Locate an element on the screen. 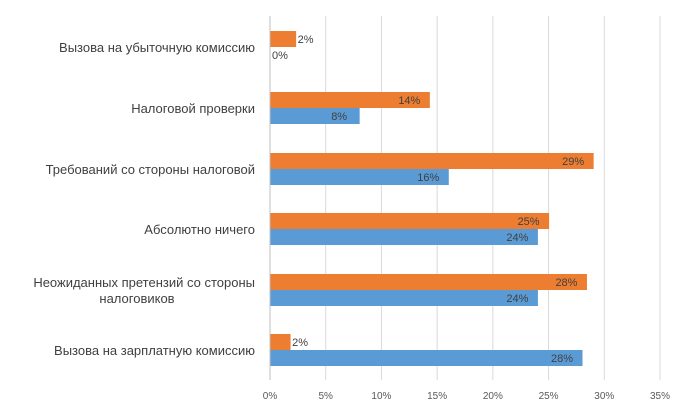 The width and height of the screenshot is (674, 405). category-label: Налоговой проверки is located at coordinates (193, 108).